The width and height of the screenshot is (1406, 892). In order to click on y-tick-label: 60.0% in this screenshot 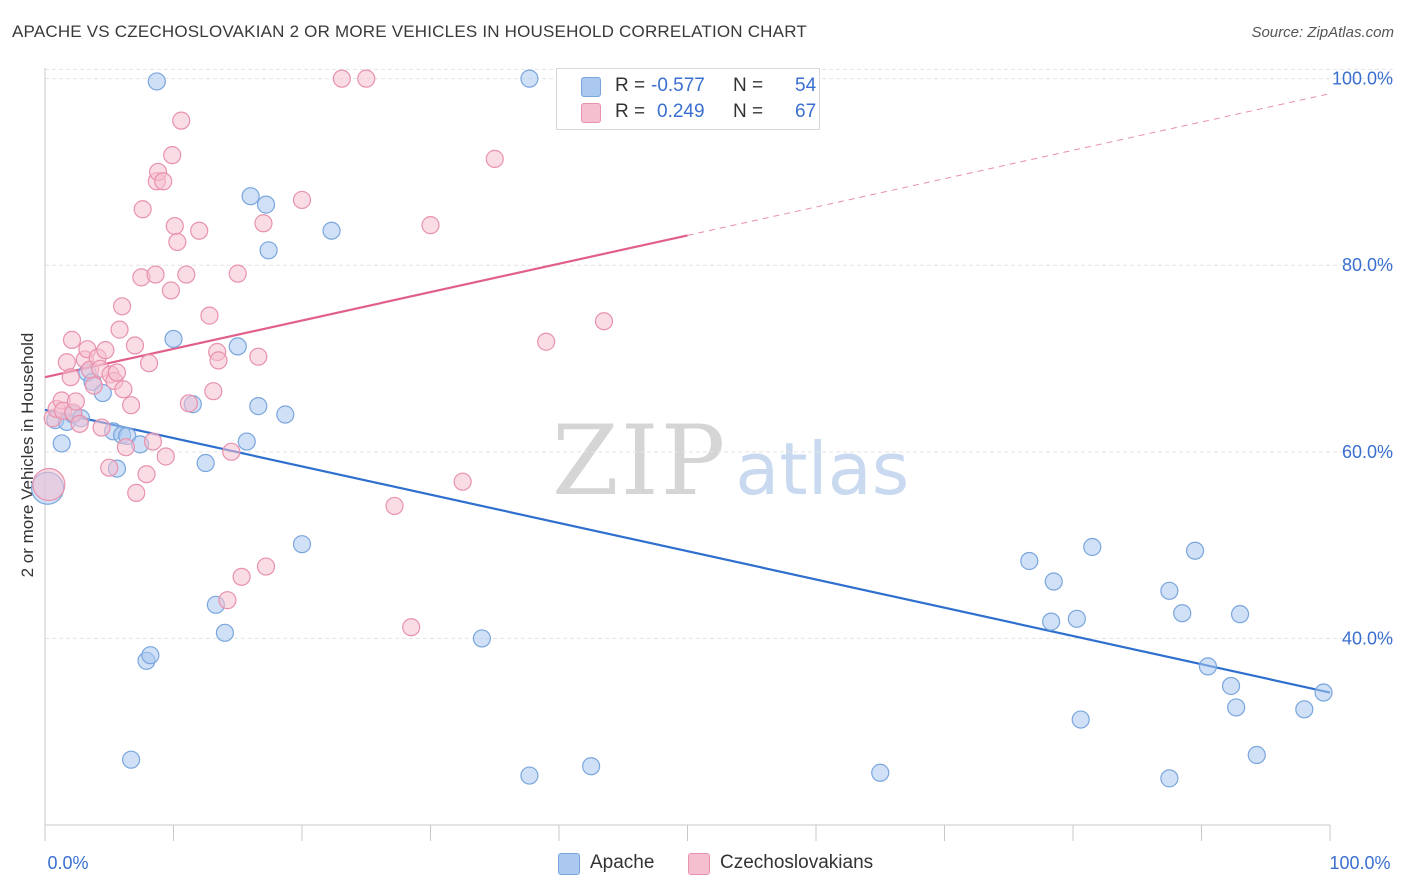, I will do `click(1367, 452)`.